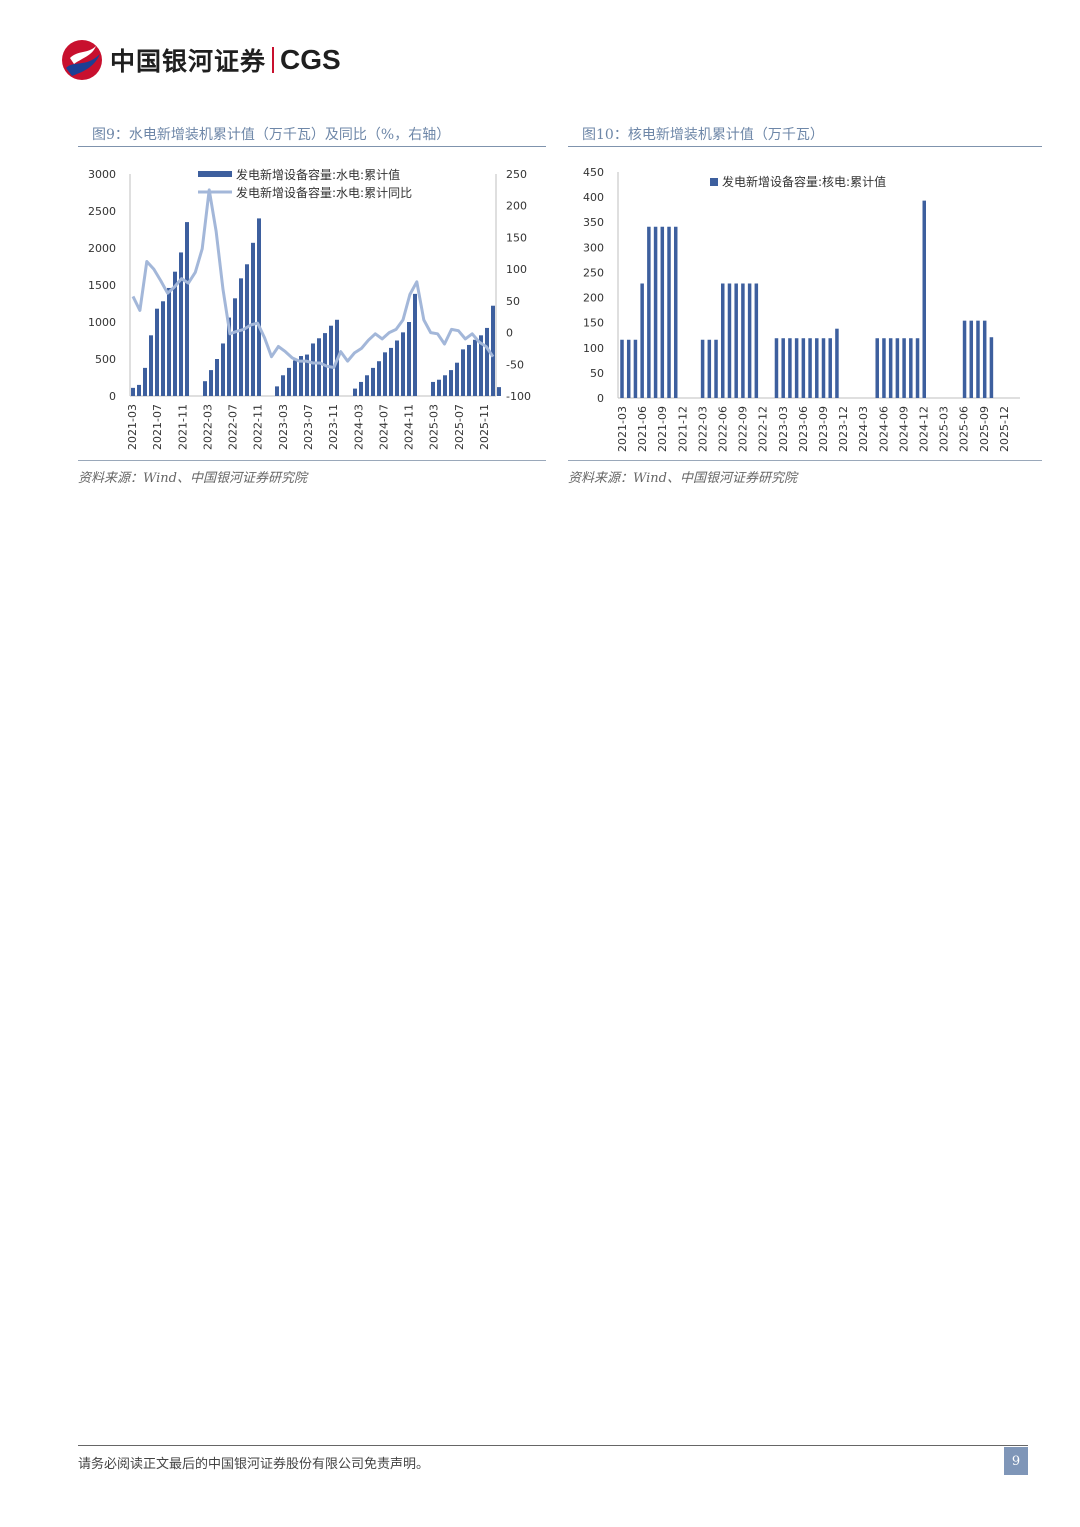 The image size is (1080, 1527). What do you see at coordinates (805, 460) in the screenshot?
I see `chart10-bottom-rule` at bounding box center [805, 460].